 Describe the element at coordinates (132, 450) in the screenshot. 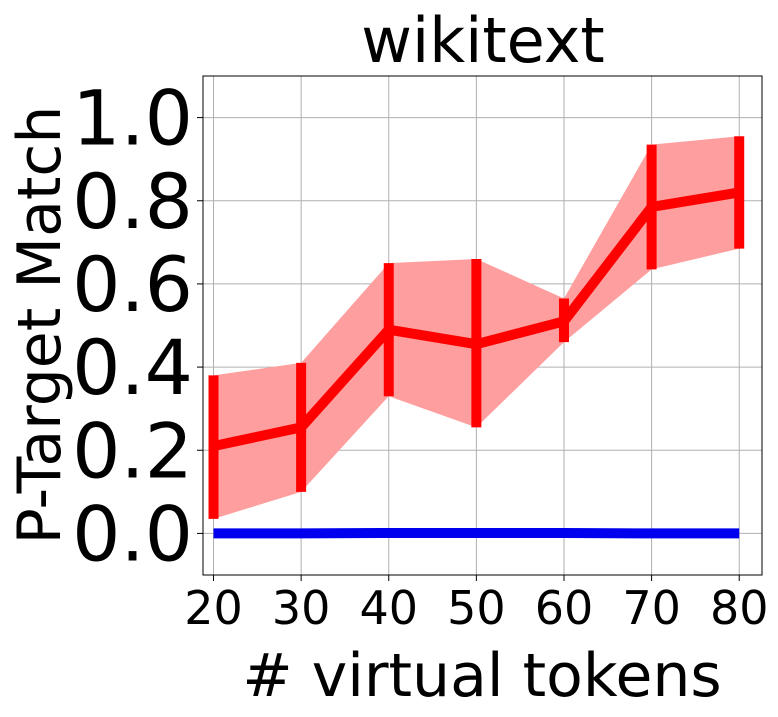

I see `y-tick-label-0.2: 0.2` at that location.